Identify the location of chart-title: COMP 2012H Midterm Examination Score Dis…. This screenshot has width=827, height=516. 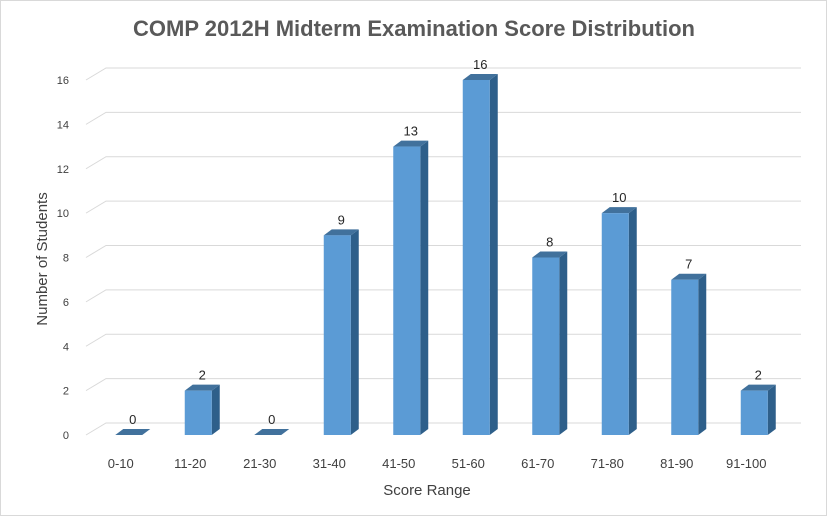
(414, 28).